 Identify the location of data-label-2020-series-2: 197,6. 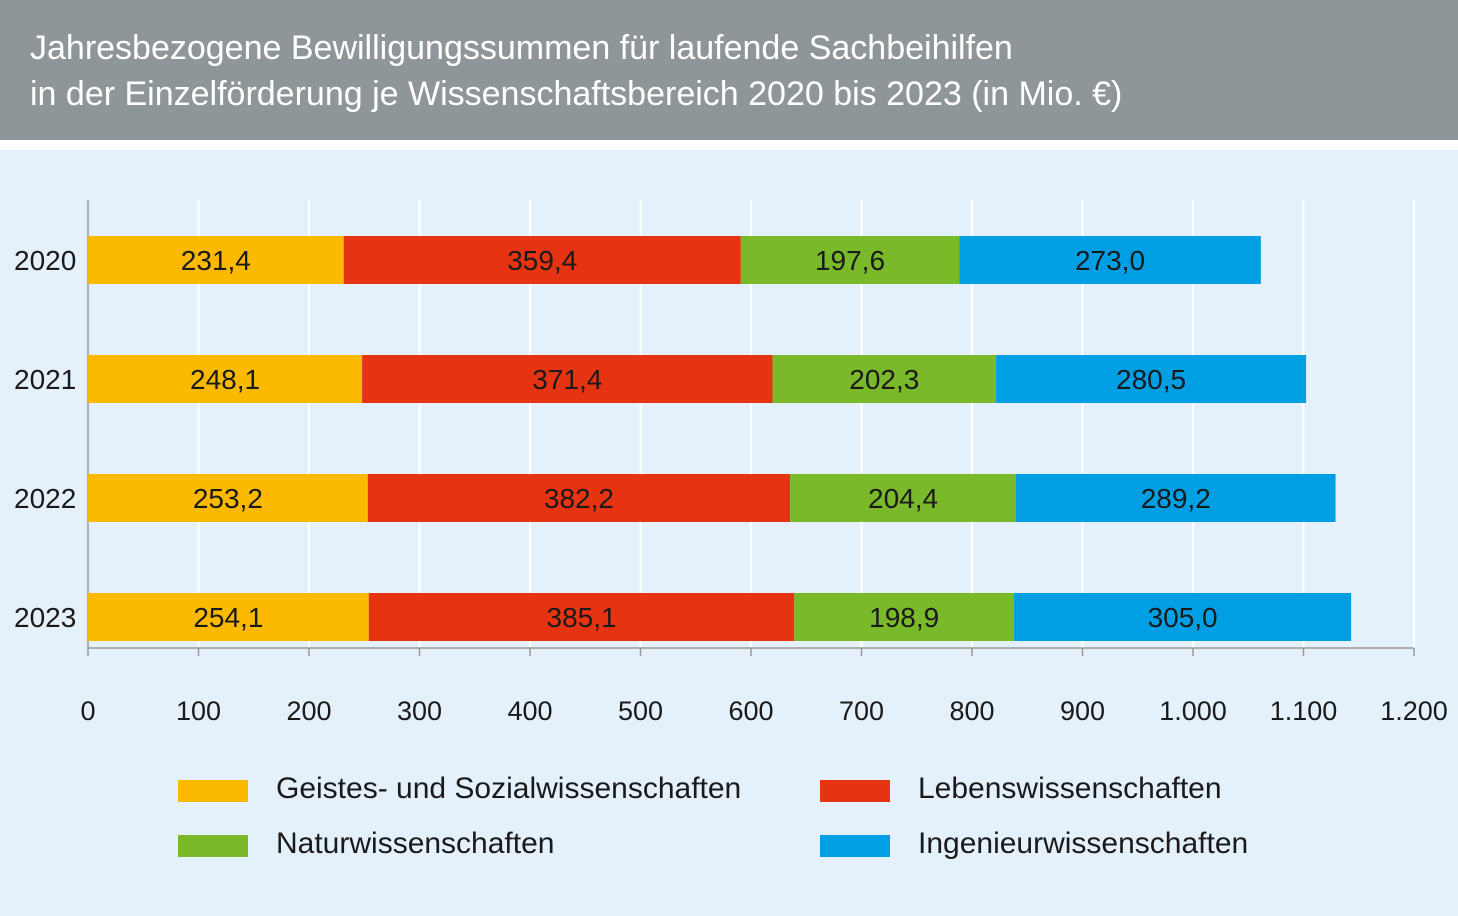
(850, 260).